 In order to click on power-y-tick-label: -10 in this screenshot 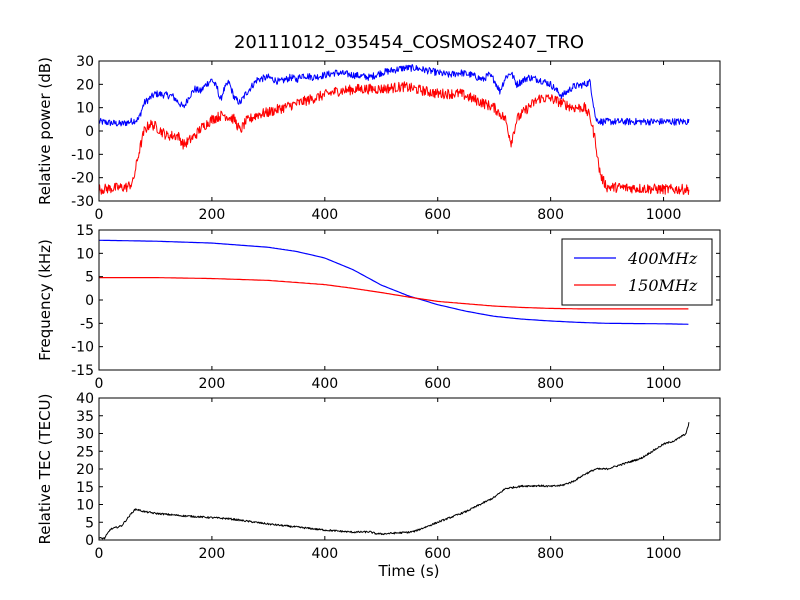, I will do `click(82, 155)`.